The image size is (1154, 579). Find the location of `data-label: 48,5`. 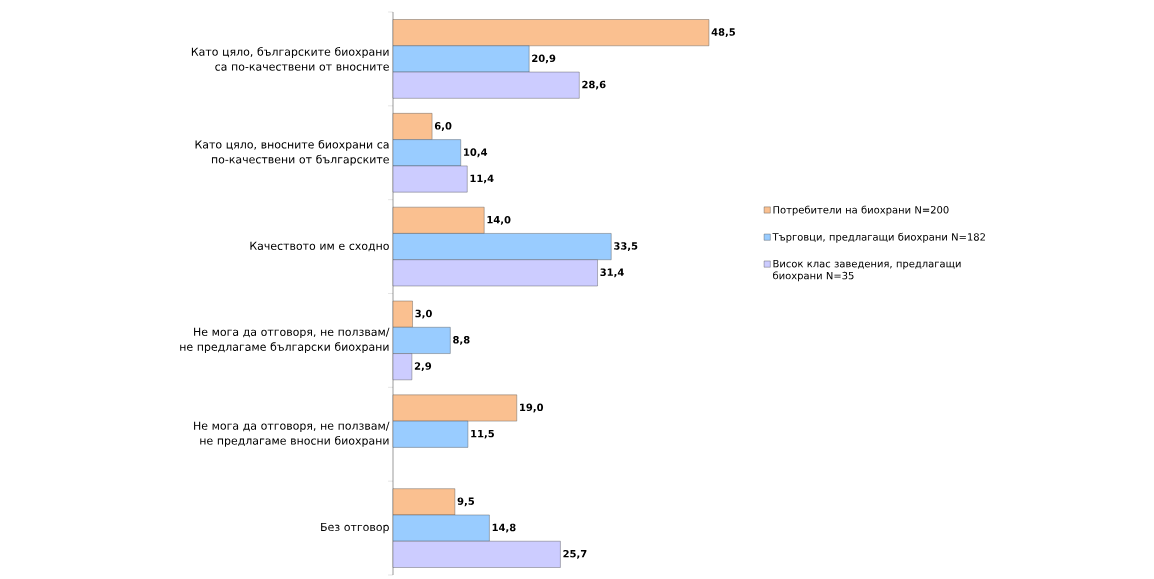

data-label: 48,5 is located at coordinates (723, 33).